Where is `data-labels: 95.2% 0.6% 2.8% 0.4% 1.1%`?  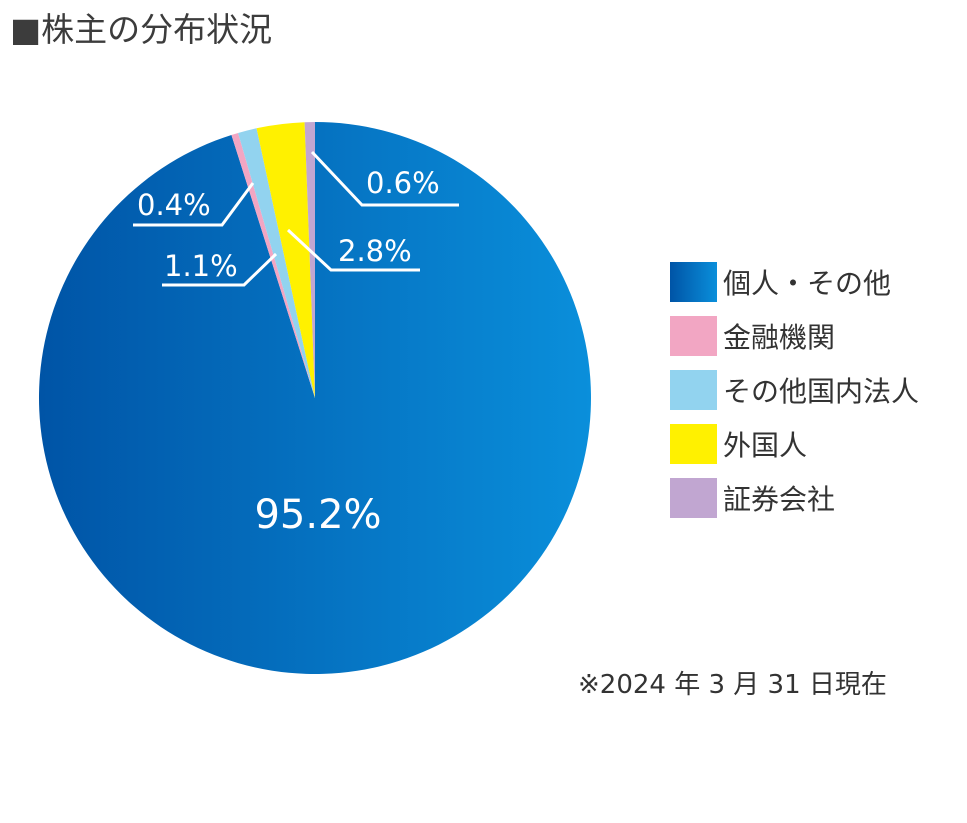
data-labels: 95.2% 0.6% 2.8% 0.4% 1.1% is located at coordinates (288, 352).